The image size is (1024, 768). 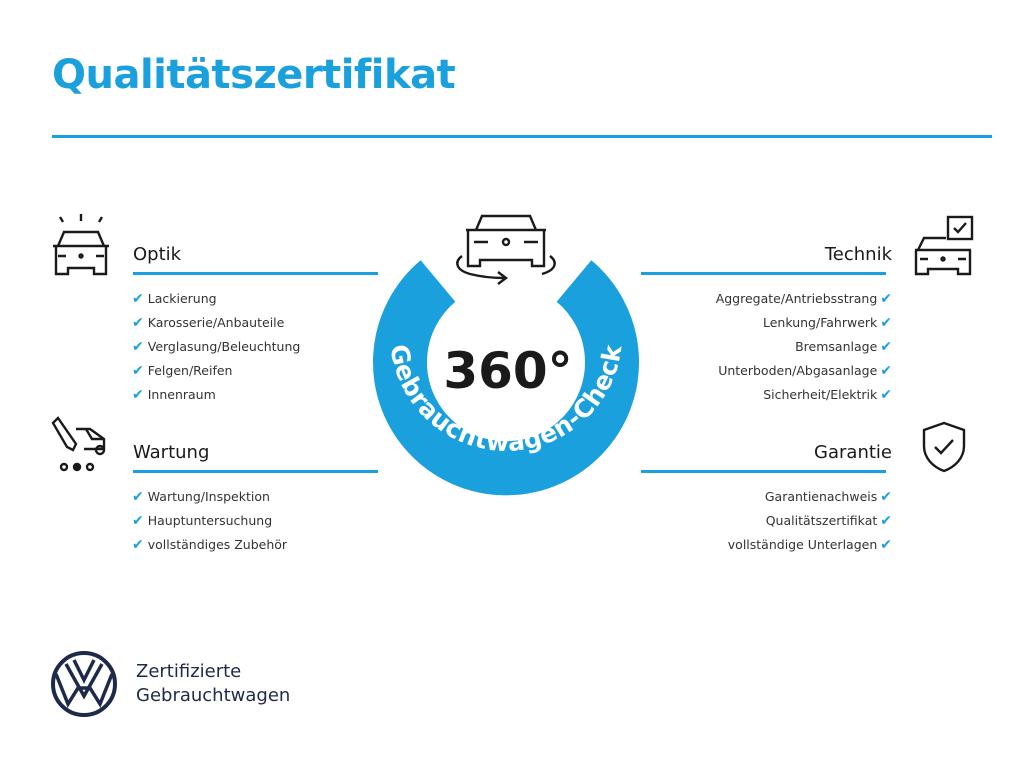 I want to click on car-checklist-icon, so click(x=944, y=245).